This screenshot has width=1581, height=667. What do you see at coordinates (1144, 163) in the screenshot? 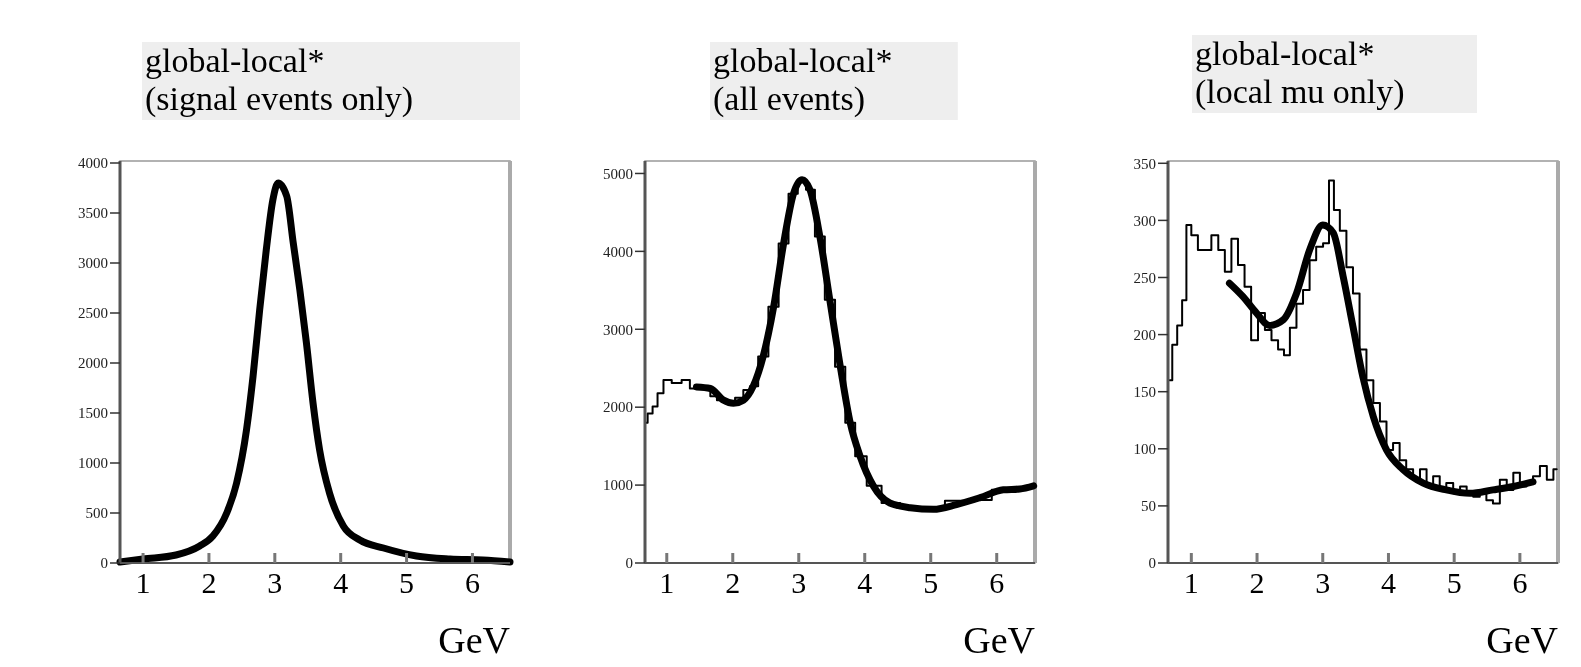
I see `y-tick-label: 350` at bounding box center [1144, 163].